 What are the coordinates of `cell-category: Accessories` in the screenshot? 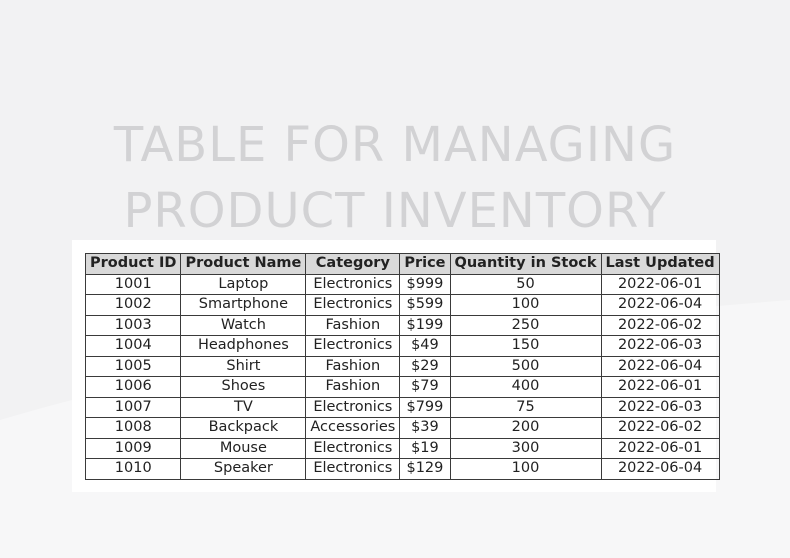 It's located at (353, 428).